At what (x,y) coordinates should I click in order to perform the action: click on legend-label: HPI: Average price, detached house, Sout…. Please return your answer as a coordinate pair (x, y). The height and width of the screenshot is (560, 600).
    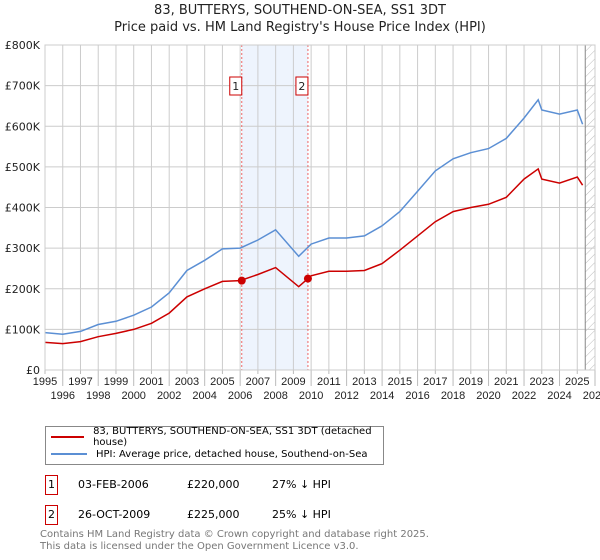
    Looking at the image, I should click on (232, 454).